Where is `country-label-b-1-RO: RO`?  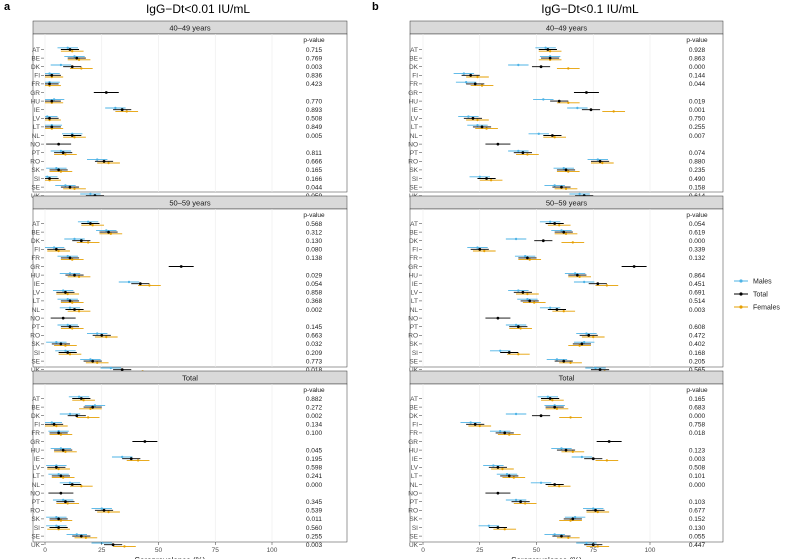
country-label-b-1-RO: RO is located at coordinates (413, 336).